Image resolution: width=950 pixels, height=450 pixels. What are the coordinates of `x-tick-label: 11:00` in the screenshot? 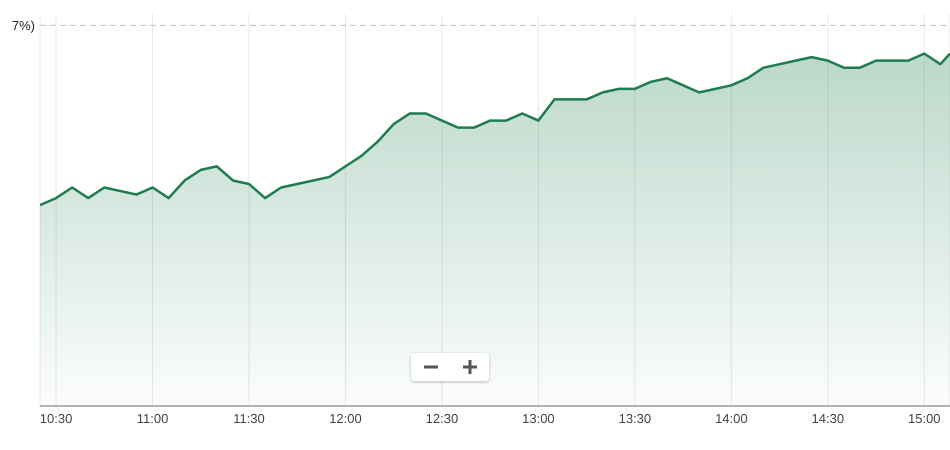 It's located at (152, 418).